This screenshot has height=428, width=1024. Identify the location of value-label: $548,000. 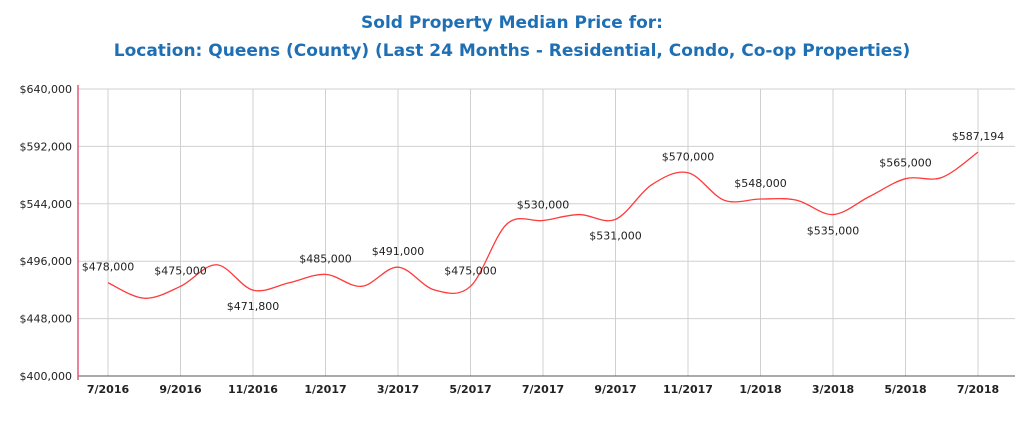
(760, 183).